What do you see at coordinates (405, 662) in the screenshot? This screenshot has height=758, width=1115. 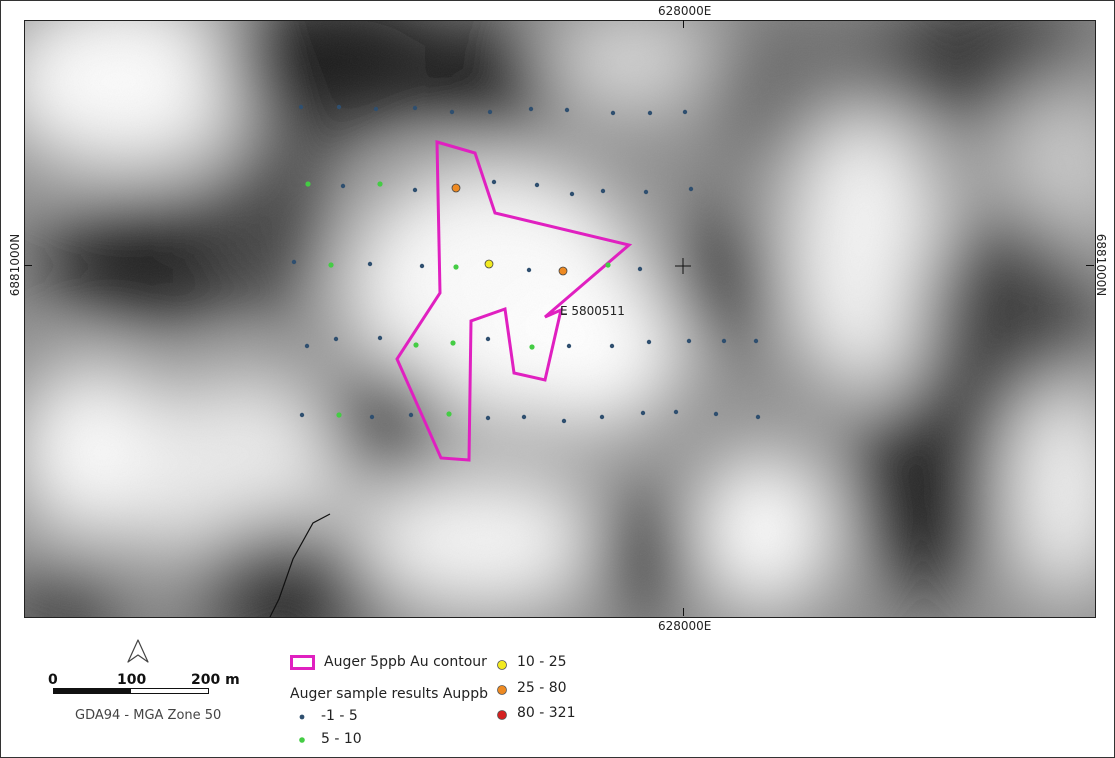 I see `legend-contour-label: Auger 5ppb Au contour` at bounding box center [405, 662].